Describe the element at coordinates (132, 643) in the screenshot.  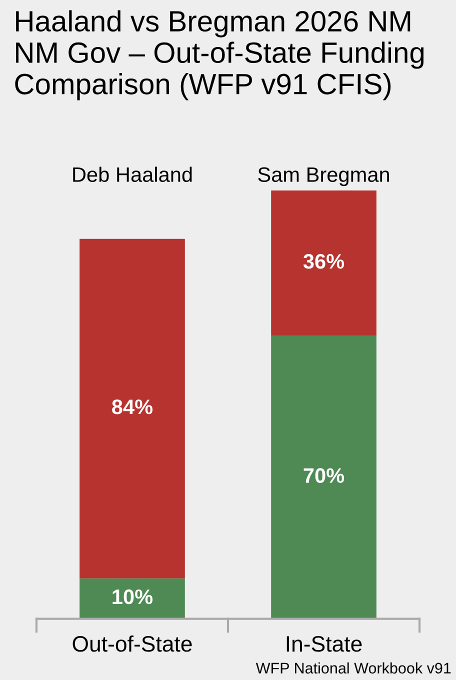
I see `x-tick-label: Out-of-State` at that location.